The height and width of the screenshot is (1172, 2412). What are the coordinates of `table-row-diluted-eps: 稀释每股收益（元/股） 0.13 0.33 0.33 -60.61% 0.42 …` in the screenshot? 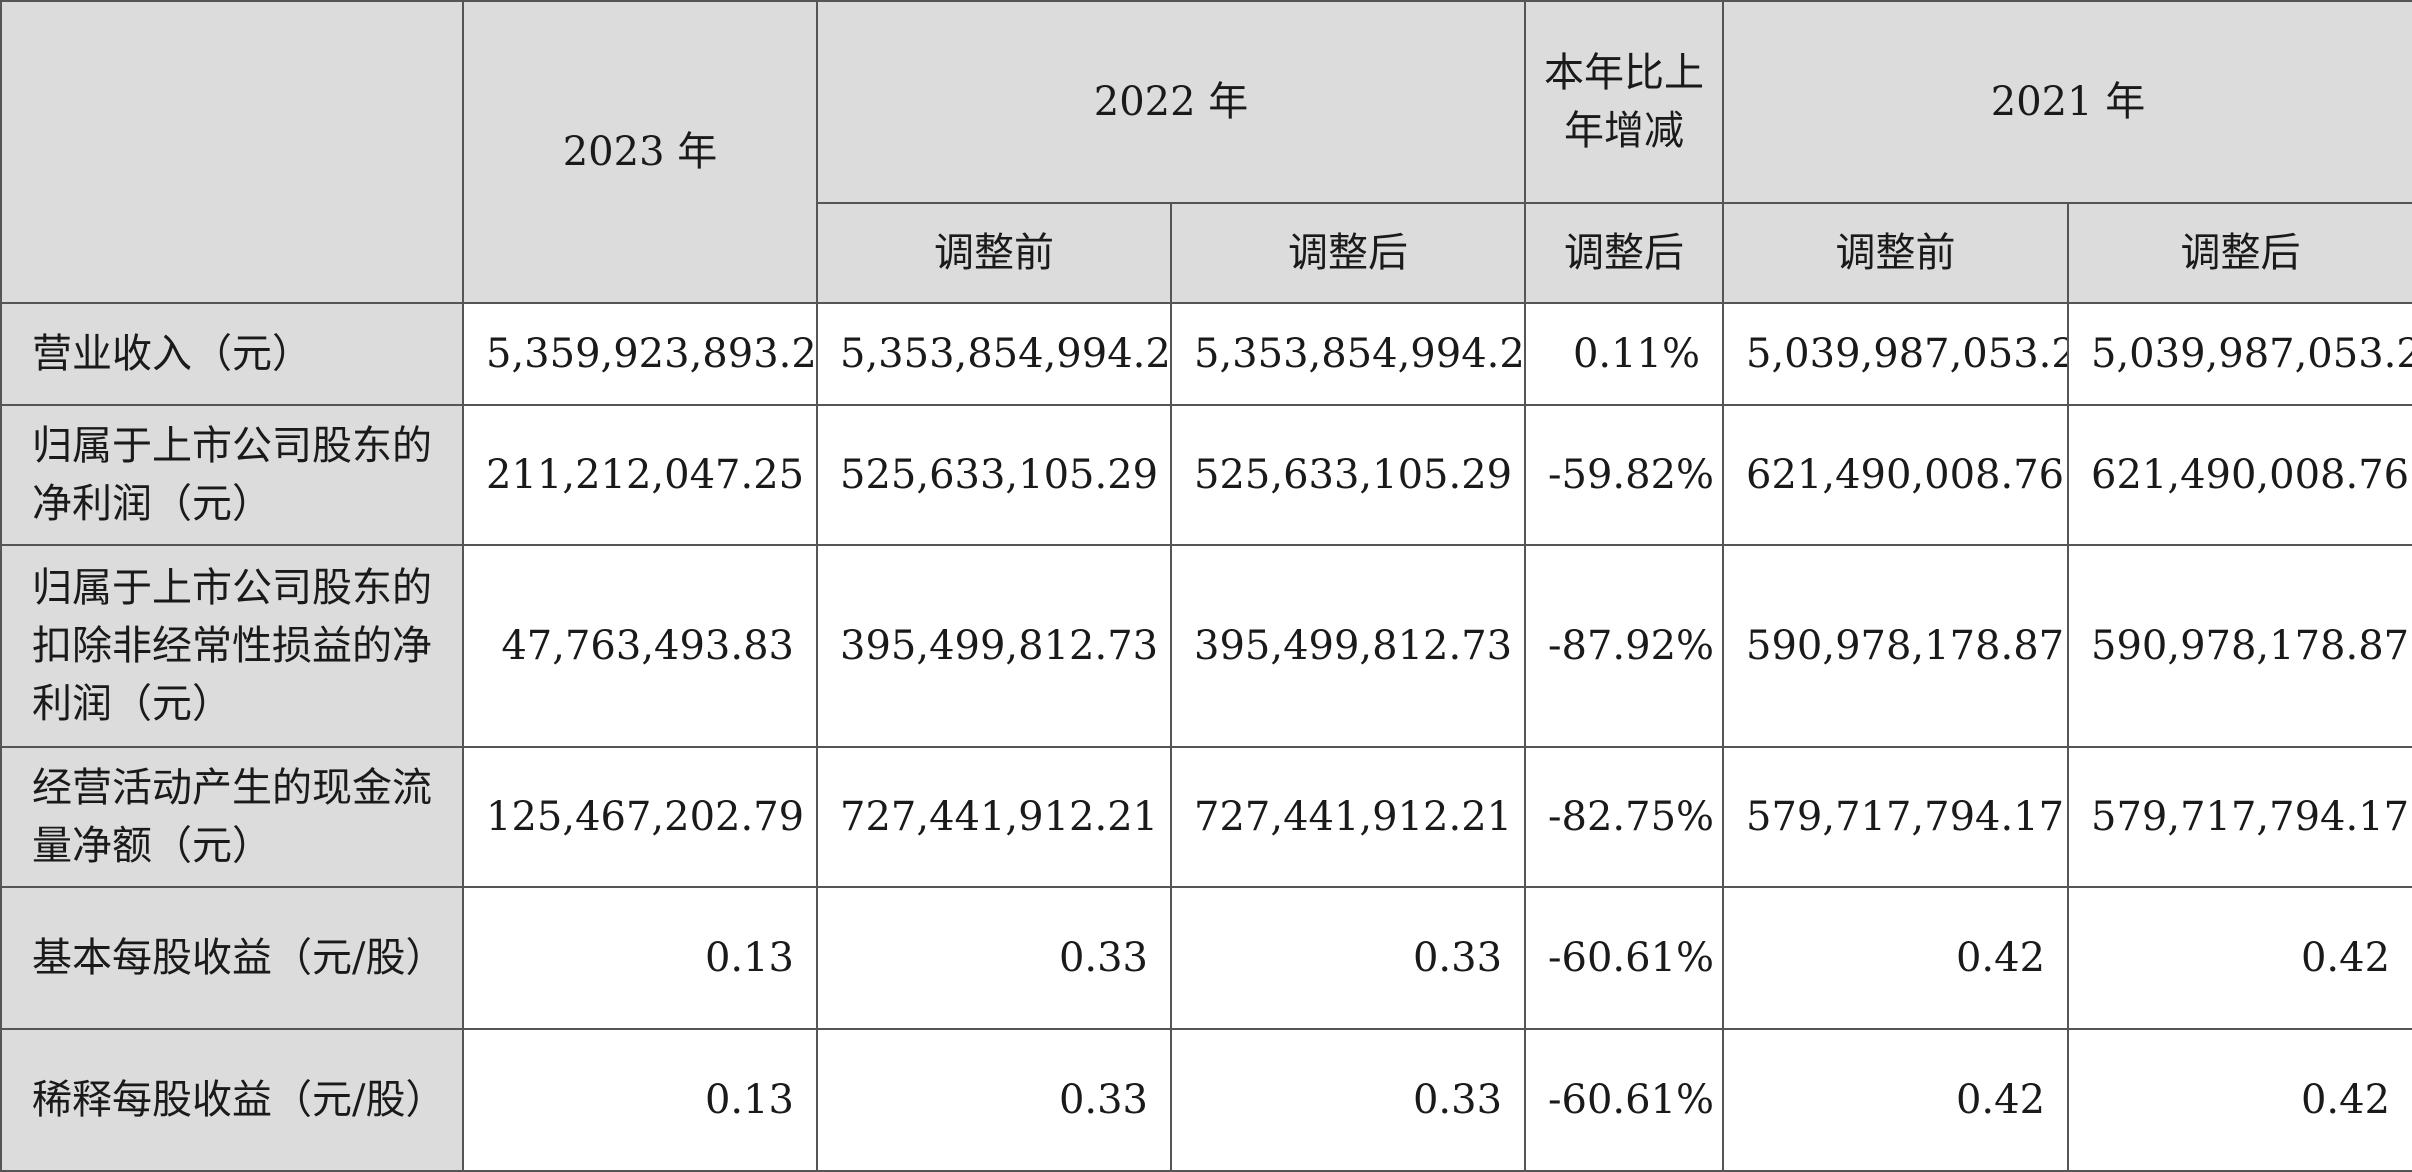 It's located at (1206, 1100).